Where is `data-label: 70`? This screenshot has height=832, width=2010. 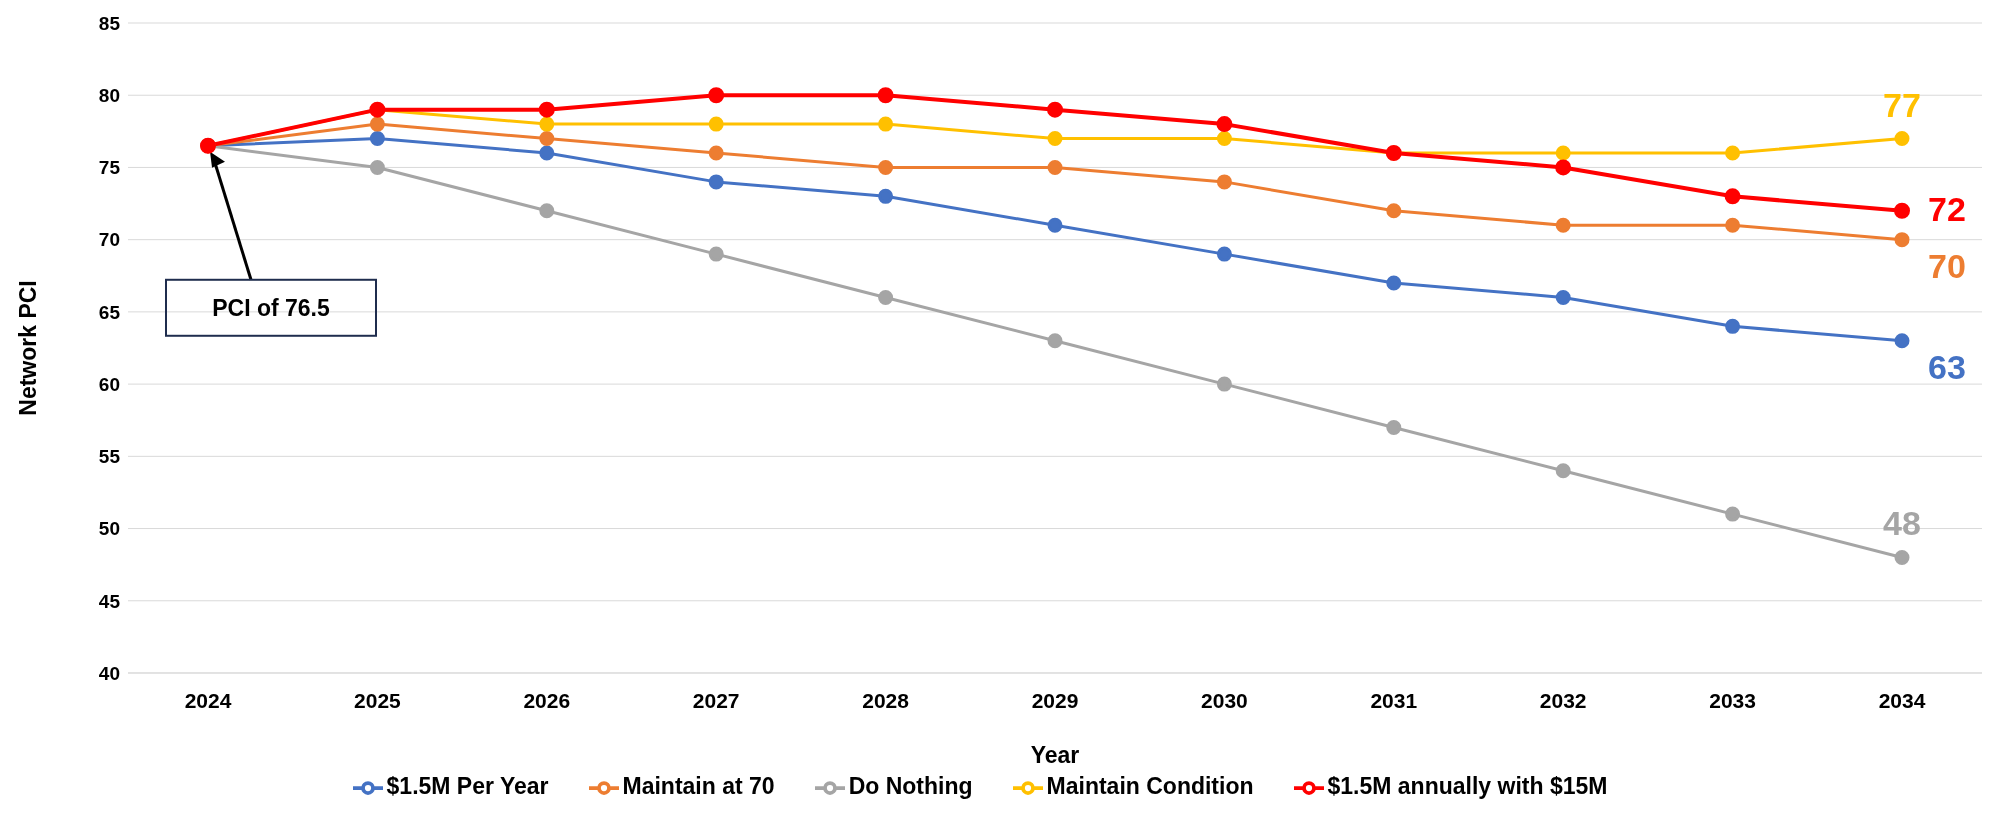
data-label: 70 is located at coordinates (1947, 265).